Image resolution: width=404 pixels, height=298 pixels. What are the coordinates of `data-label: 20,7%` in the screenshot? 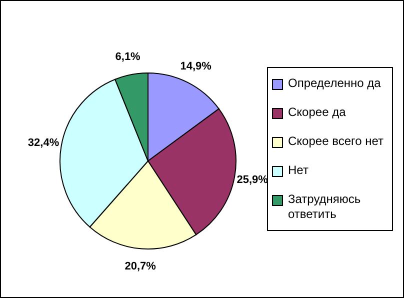 It's located at (140, 266).